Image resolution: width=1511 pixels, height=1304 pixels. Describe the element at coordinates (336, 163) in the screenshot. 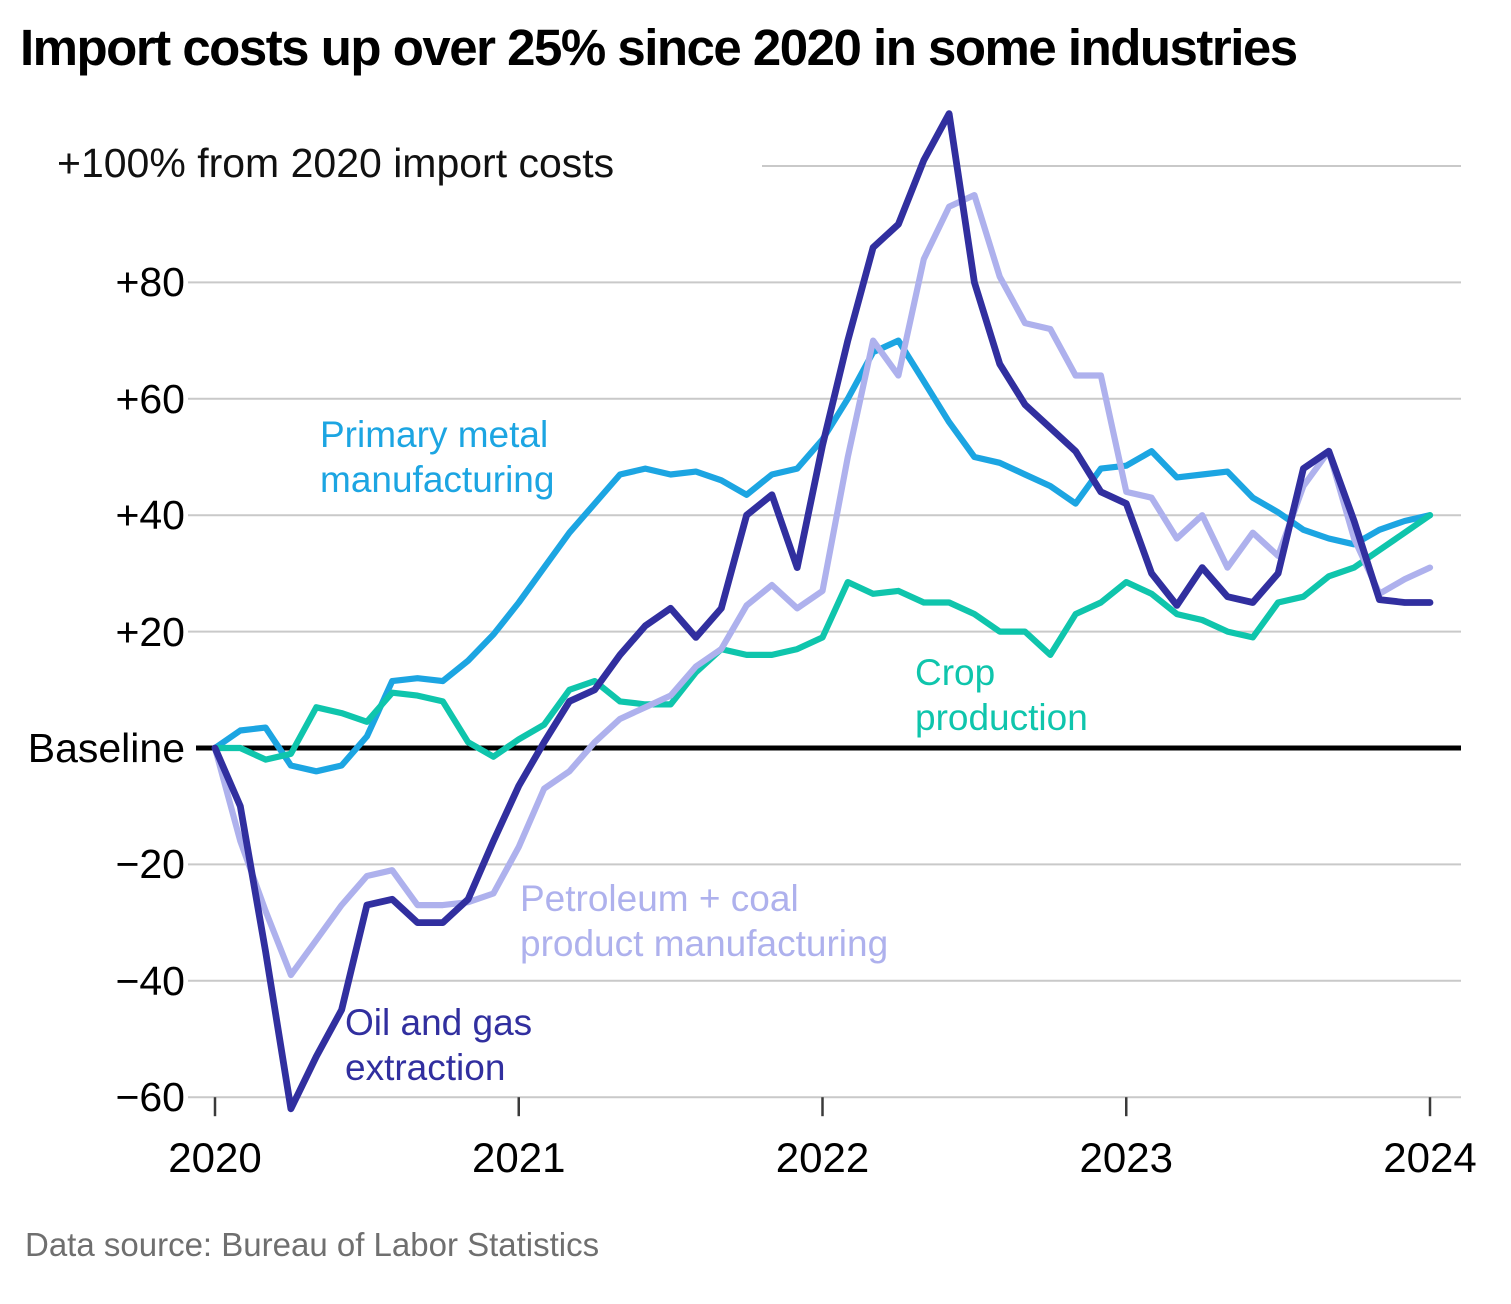

I see `y-axis-unit-label: +100% from 2020 import costs` at that location.